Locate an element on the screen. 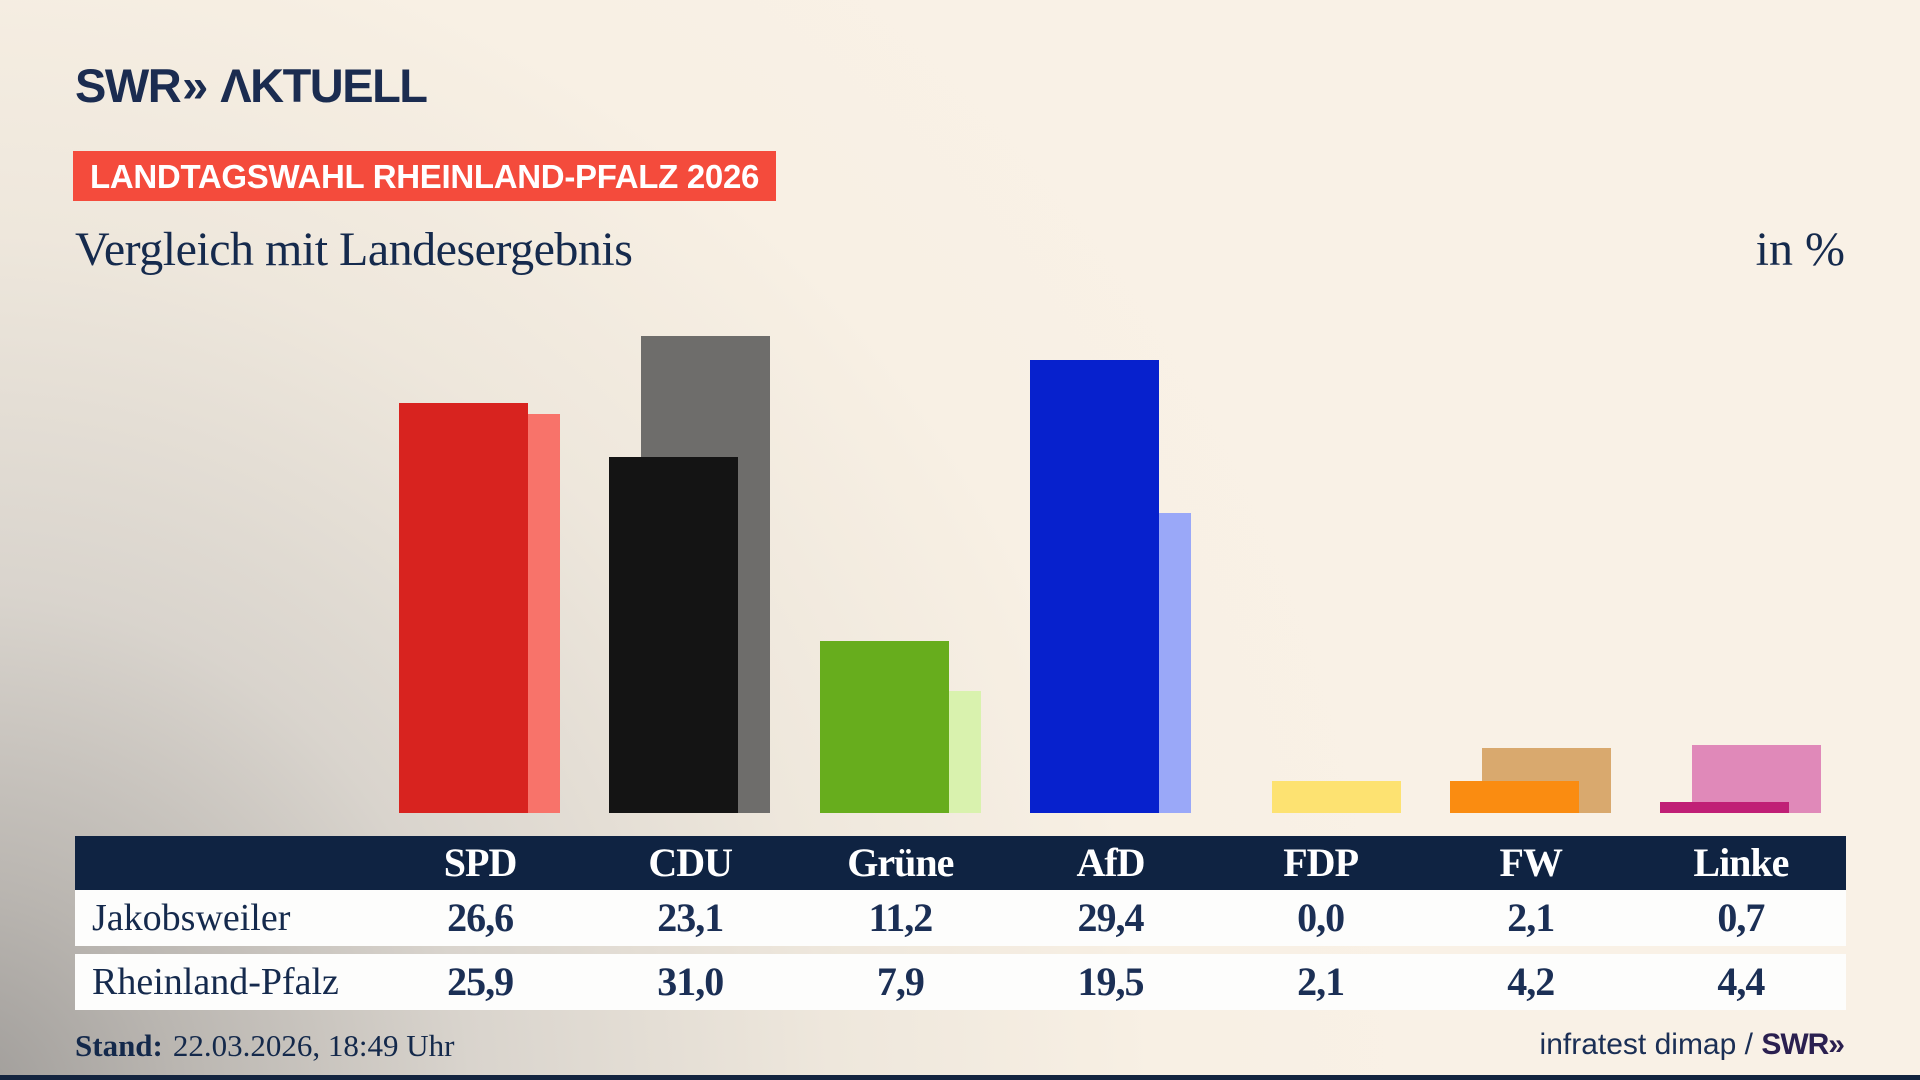 The height and width of the screenshot is (1080, 1920). bar-rheinland-pfalz-linke is located at coordinates (1756, 779).